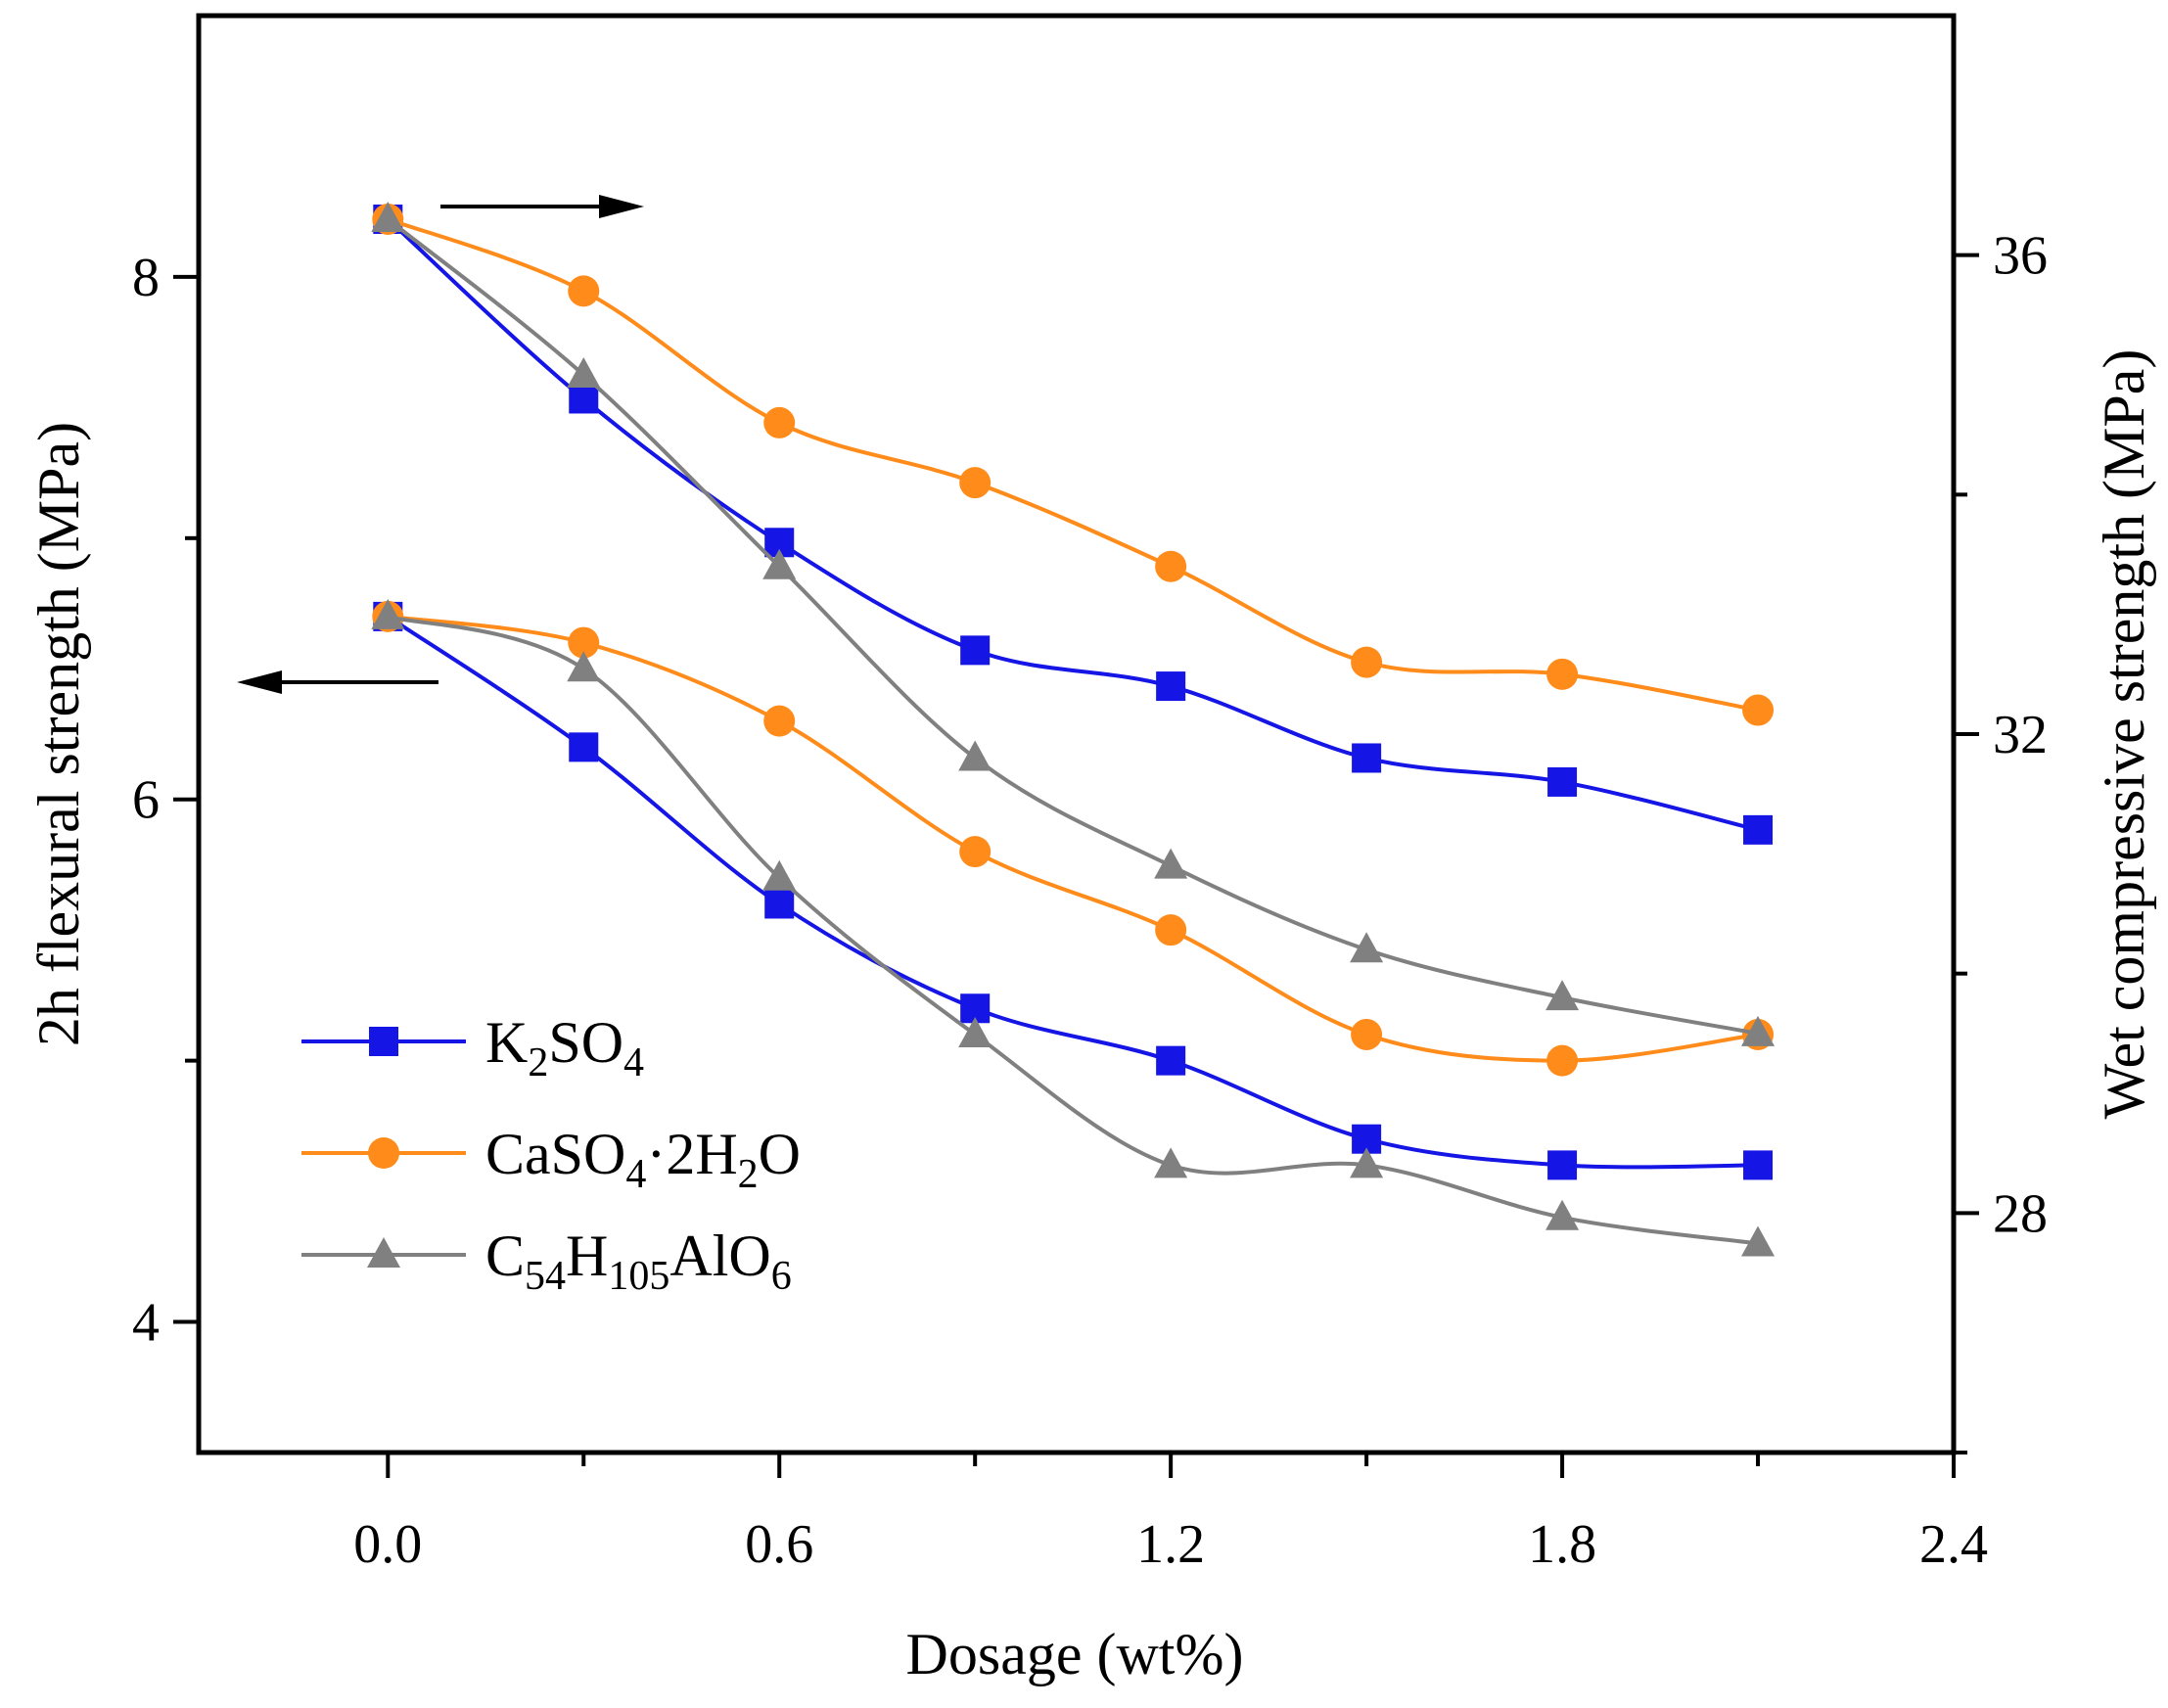 The image size is (2168, 1708). What do you see at coordinates (146, 1323) in the screenshot?
I see `left-y-tick-label: 4` at bounding box center [146, 1323].